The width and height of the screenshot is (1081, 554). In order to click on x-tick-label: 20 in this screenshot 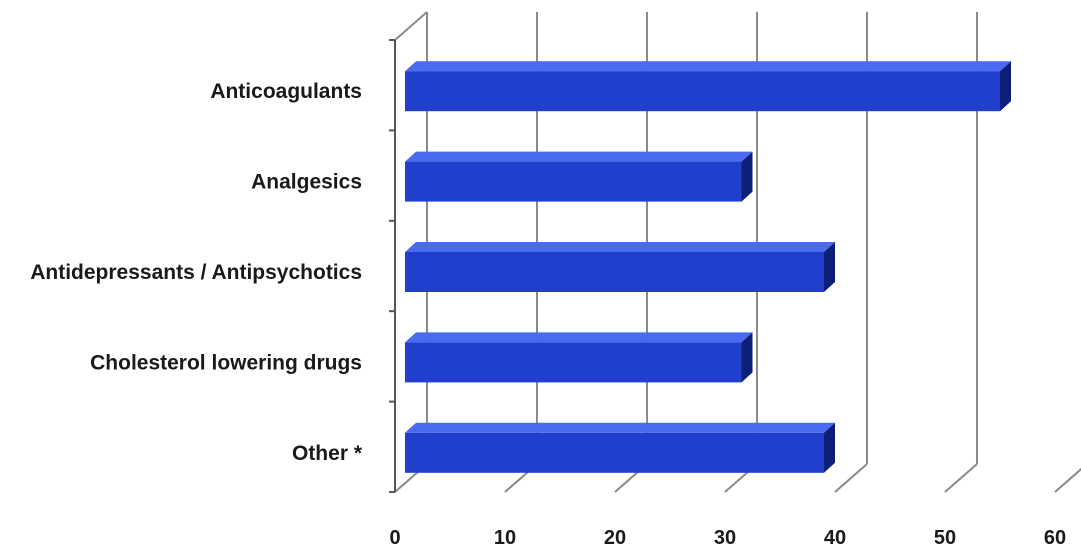, I will do `click(615, 538)`.